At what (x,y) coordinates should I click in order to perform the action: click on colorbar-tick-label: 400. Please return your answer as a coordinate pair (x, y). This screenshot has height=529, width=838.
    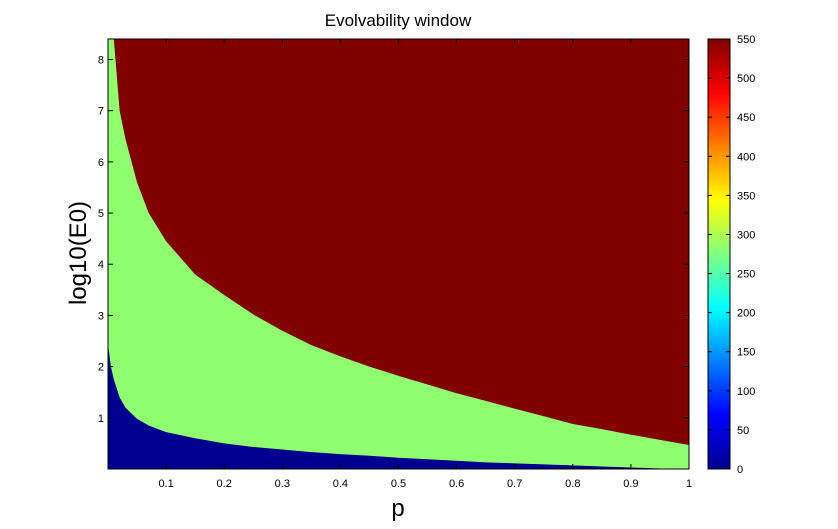
    Looking at the image, I should click on (746, 157).